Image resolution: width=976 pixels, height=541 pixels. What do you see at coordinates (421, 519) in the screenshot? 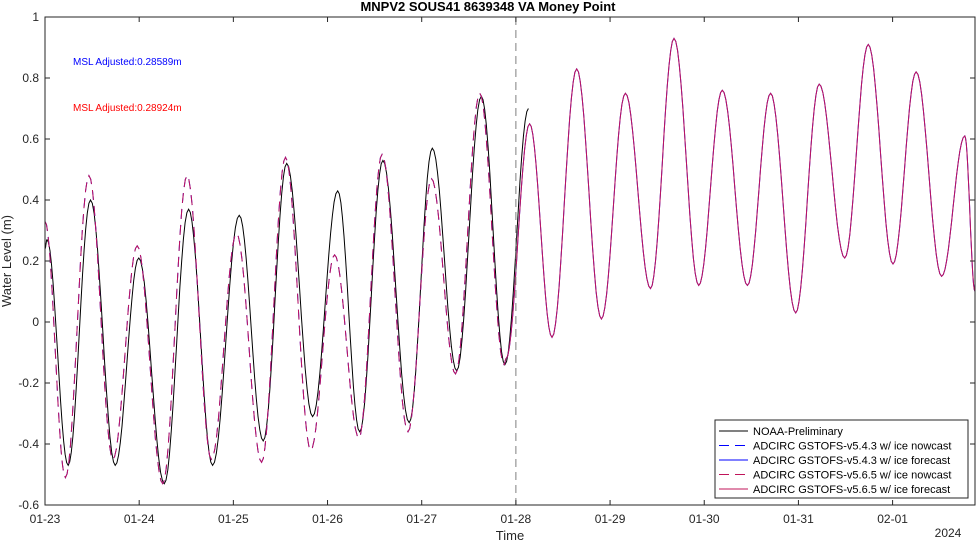
I see `x-tick-label: 01-27` at bounding box center [421, 519].